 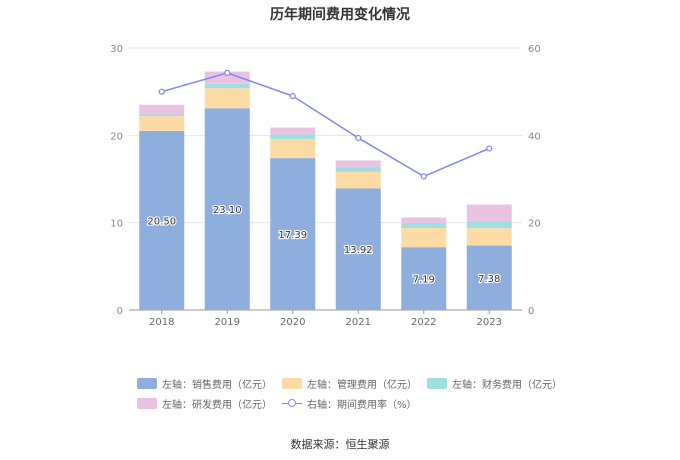 I want to click on bar-data-label: 20.50, so click(x=161, y=221).